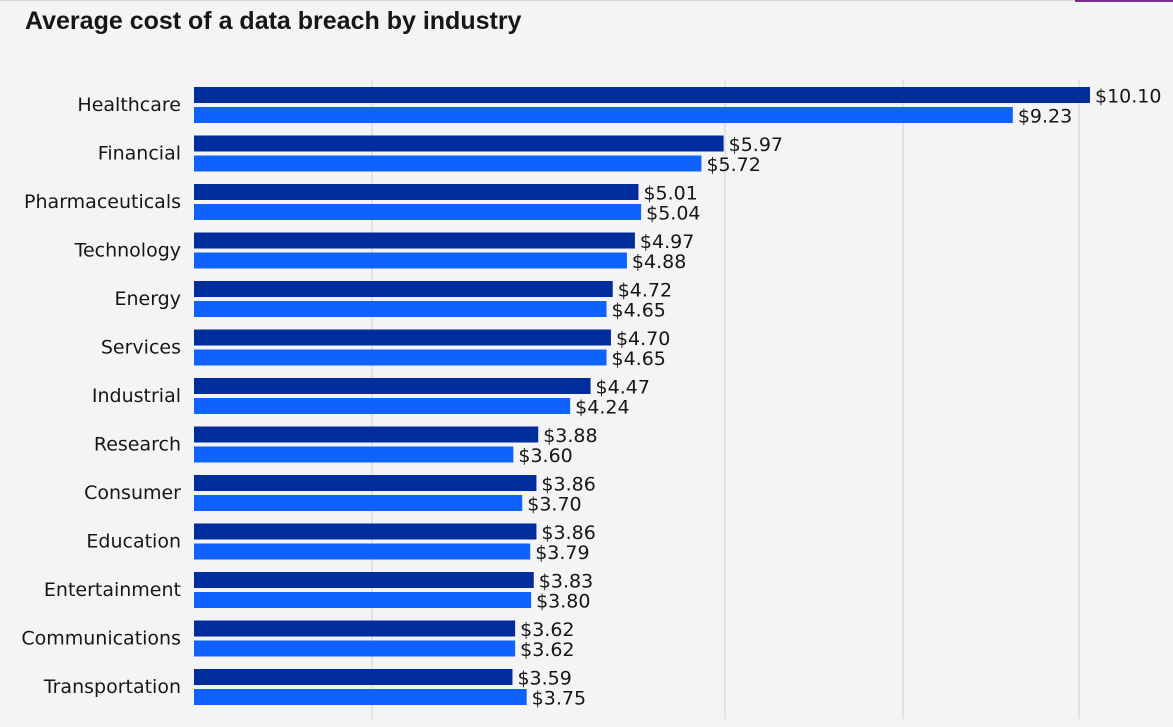 The image size is (1173, 727). Describe the element at coordinates (1124, 1) in the screenshot. I see `top-accent-bar` at that location.